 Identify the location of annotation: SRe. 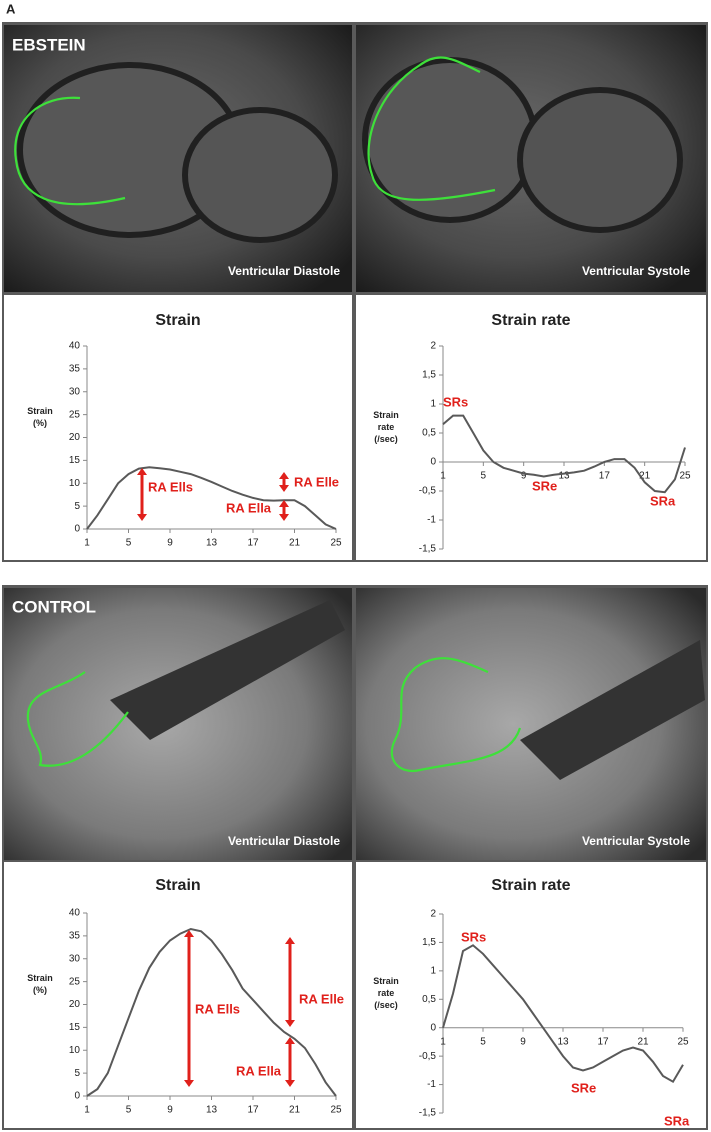
(583, 1087).